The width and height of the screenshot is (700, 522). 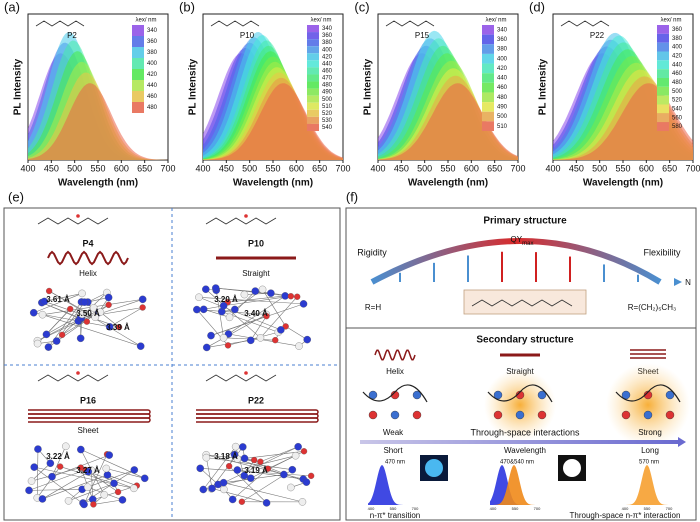 What do you see at coordinates (187, 7) in the screenshot?
I see `panel-label: (b)` at bounding box center [187, 7].